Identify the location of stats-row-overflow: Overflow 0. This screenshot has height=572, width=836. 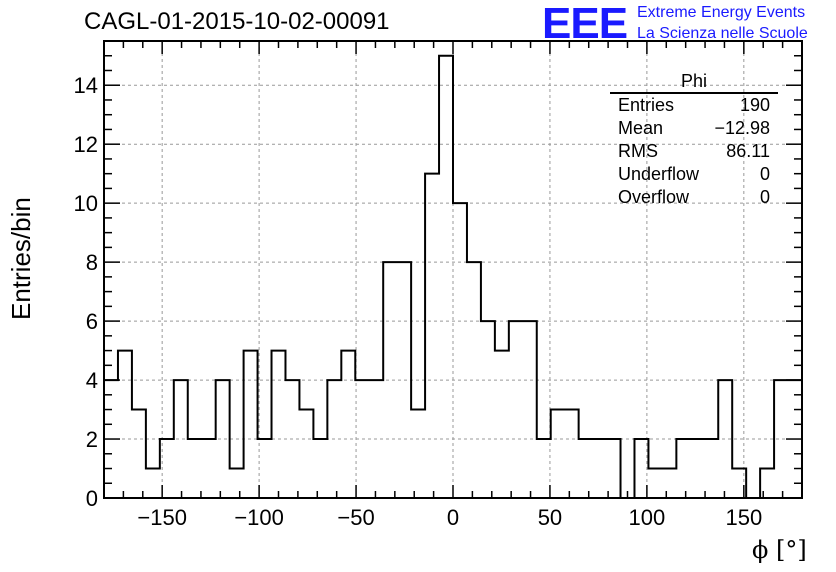
(694, 197).